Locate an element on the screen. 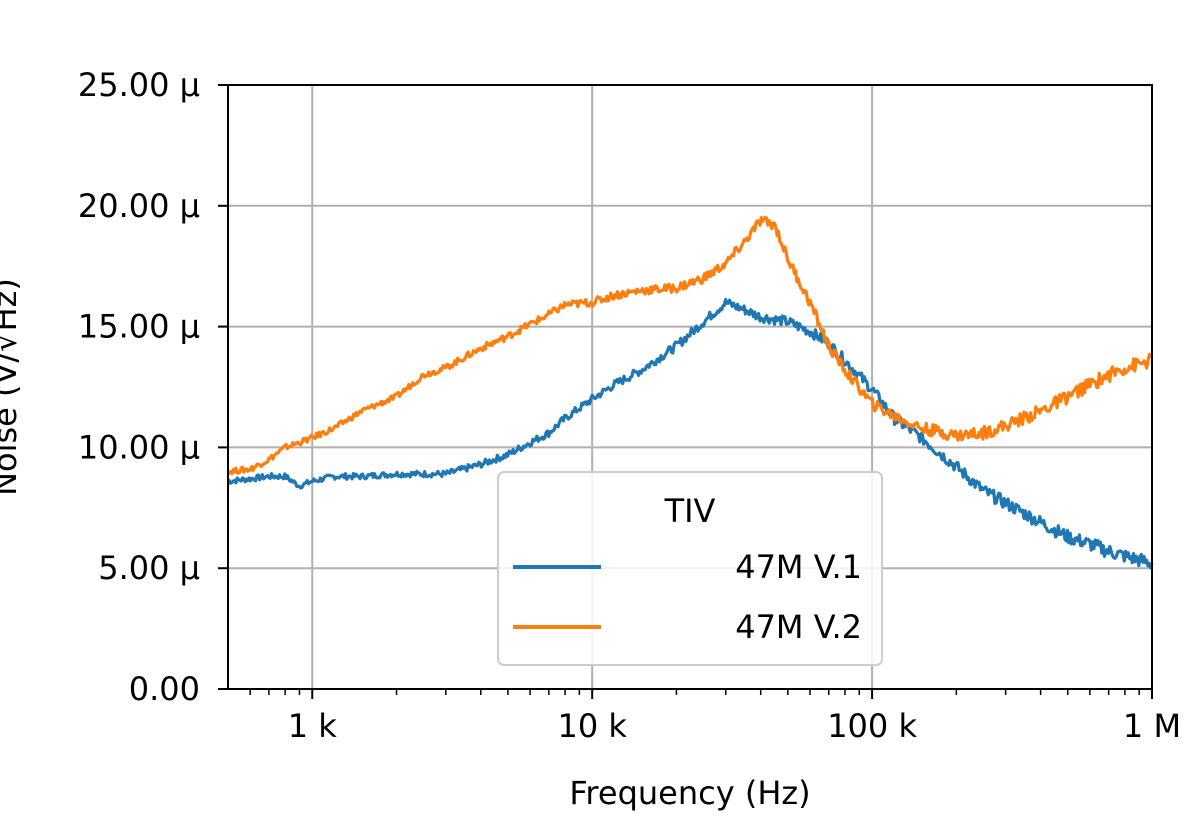 The image size is (1200, 840). y-tick-label: 25.00 µ is located at coordinates (139, 85).